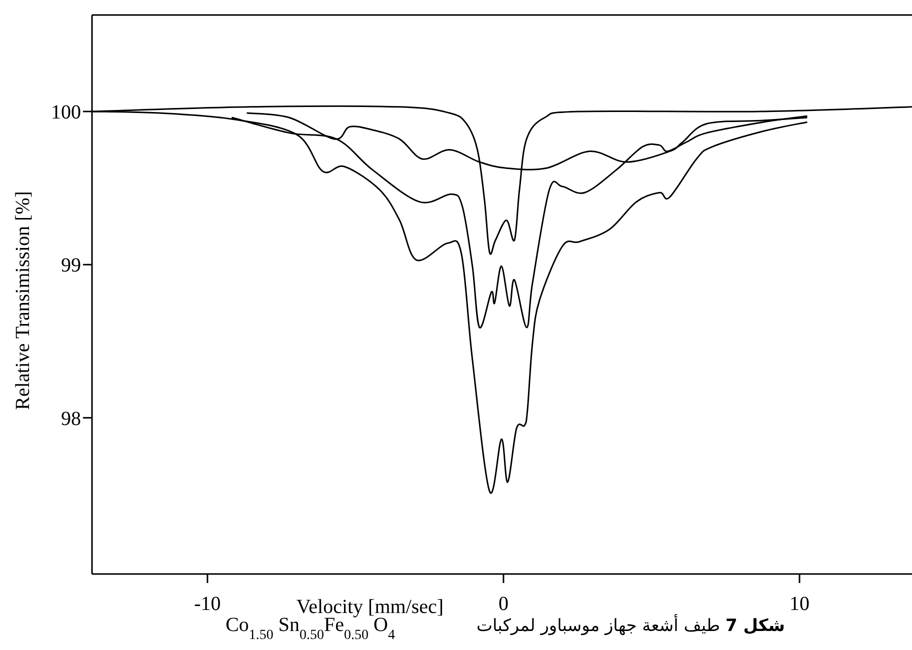 The height and width of the screenshot is (650, 912). Describe the element at coordinates (66, 112) in the screenshot. I see `y-tick-label: 100` at that location.